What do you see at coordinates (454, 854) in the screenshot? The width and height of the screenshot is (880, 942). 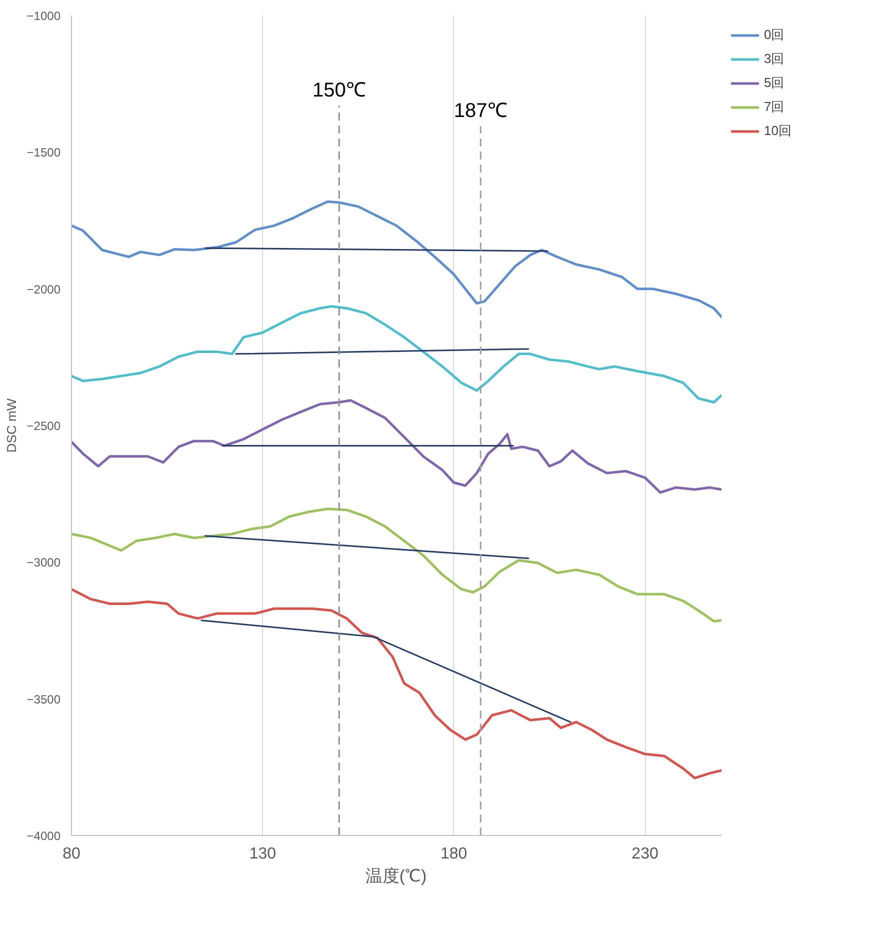 I see `x-tick-label: 180` at bounding box center [454, 854].